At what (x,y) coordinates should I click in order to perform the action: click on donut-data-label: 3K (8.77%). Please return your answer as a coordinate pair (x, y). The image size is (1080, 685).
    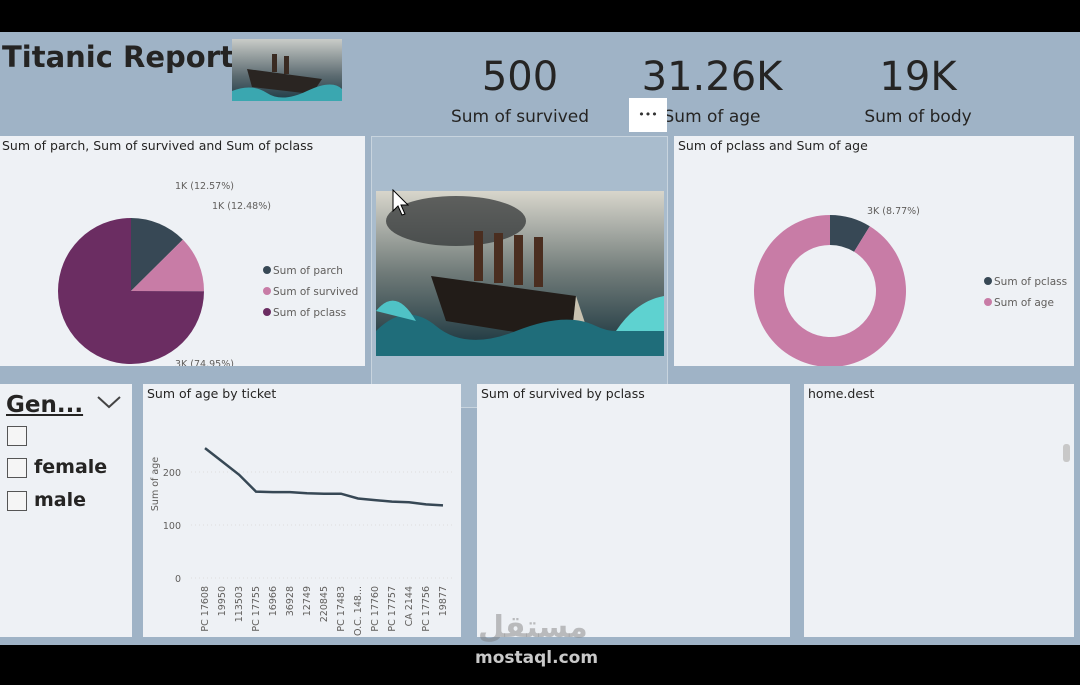
    Looking at the image, I should click on (893, 211).